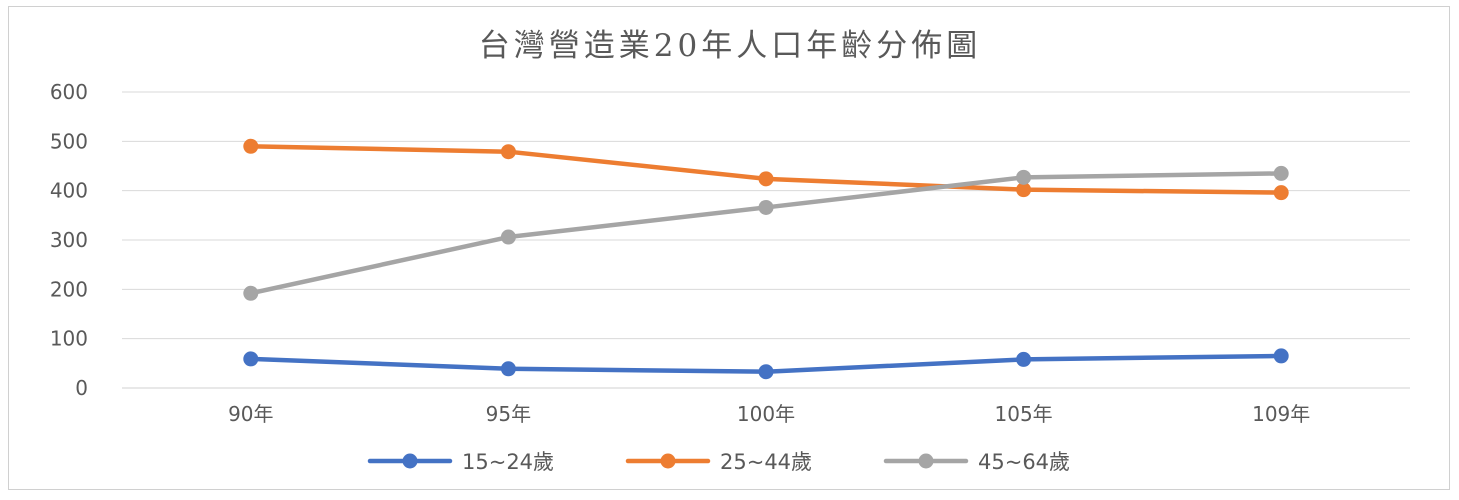  What do you see at coordinates (250, 414) in the screenshot?
I see `x-tick-label: 90年` at bounding box center [250, 414].